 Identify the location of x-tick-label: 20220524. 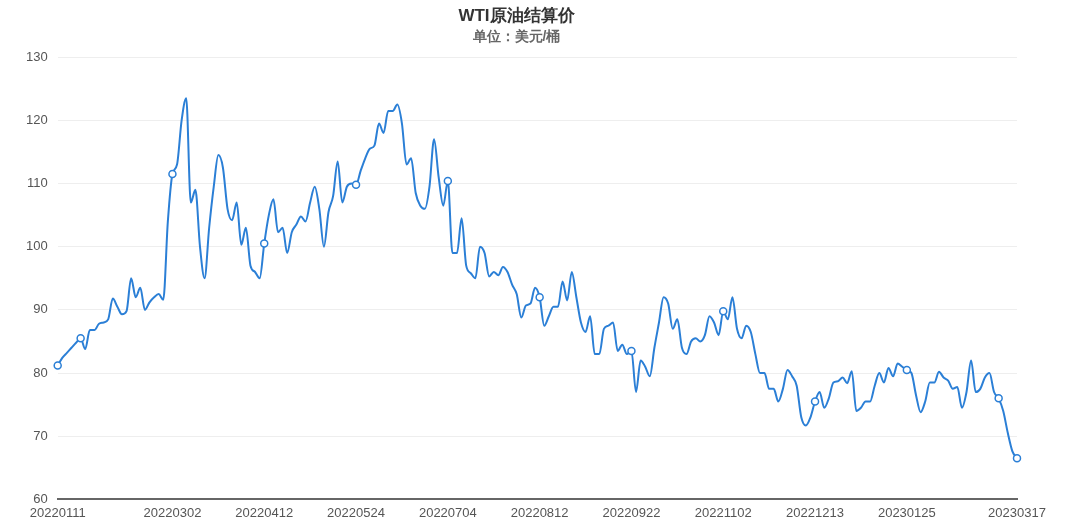
(356, 512).